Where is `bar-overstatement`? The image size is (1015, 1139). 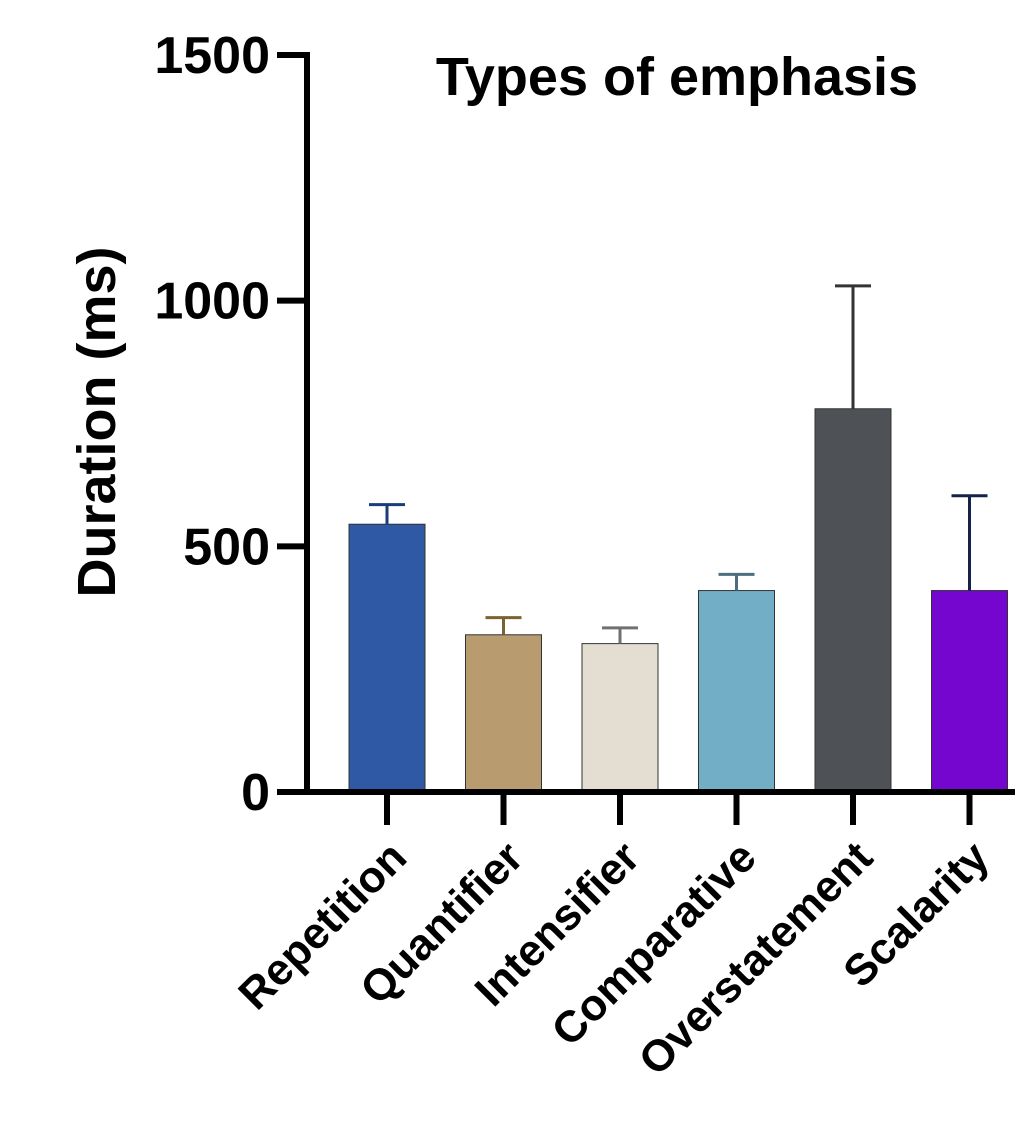 bar-overstatement is located at coordinates (853, 600).